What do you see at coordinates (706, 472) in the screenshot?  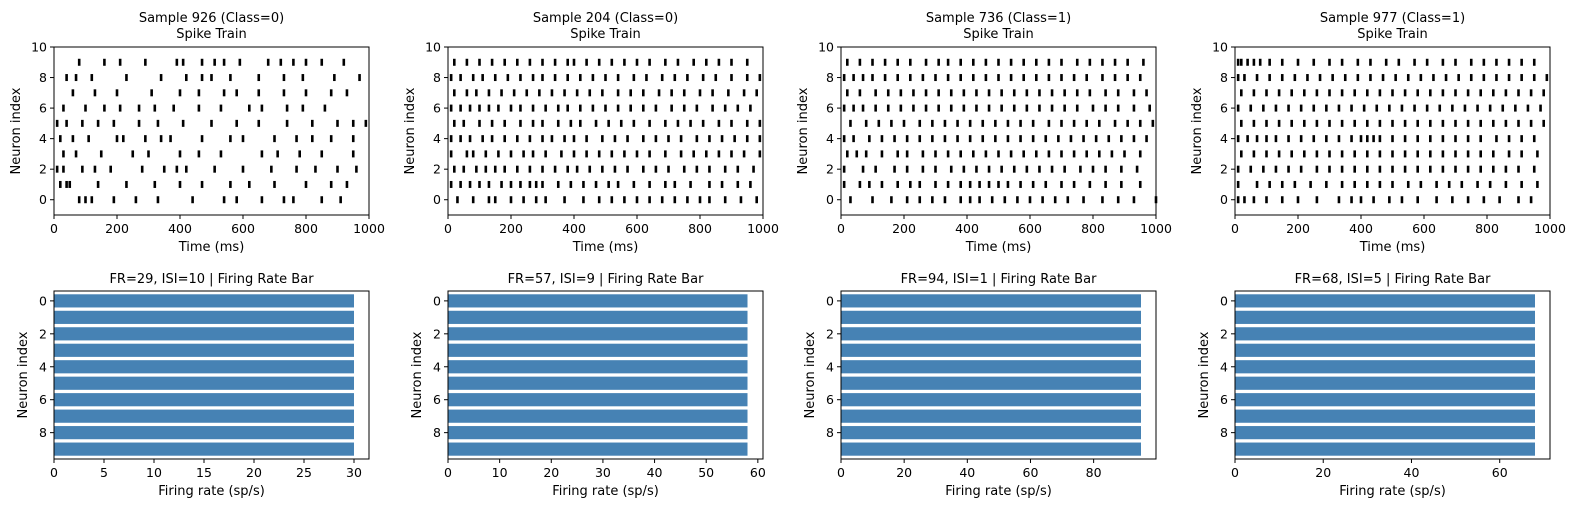 I see `x-tick-label: 50` at bounding box center [706, 472].